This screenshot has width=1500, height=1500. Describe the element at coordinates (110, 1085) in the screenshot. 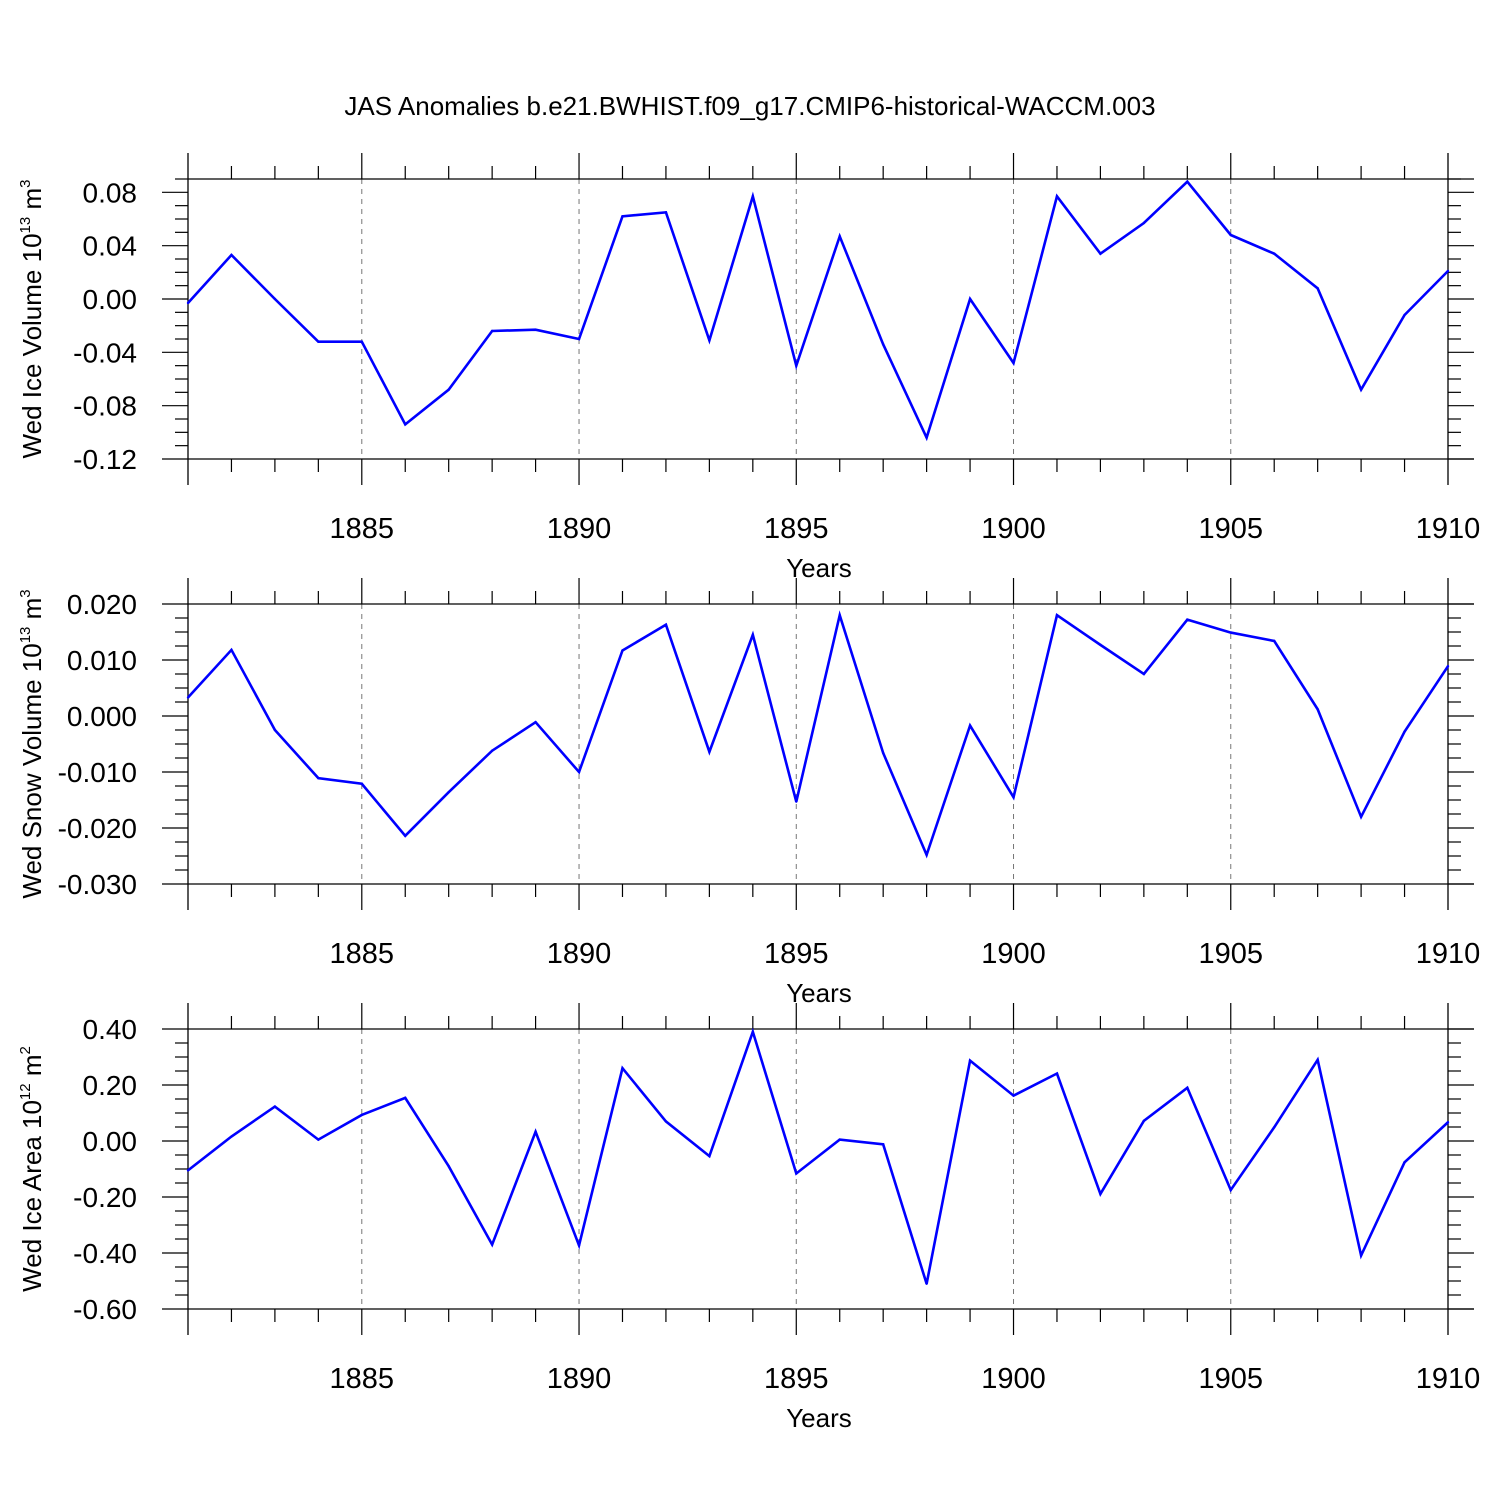

I see `y-tick-label: 0.20` at that location.